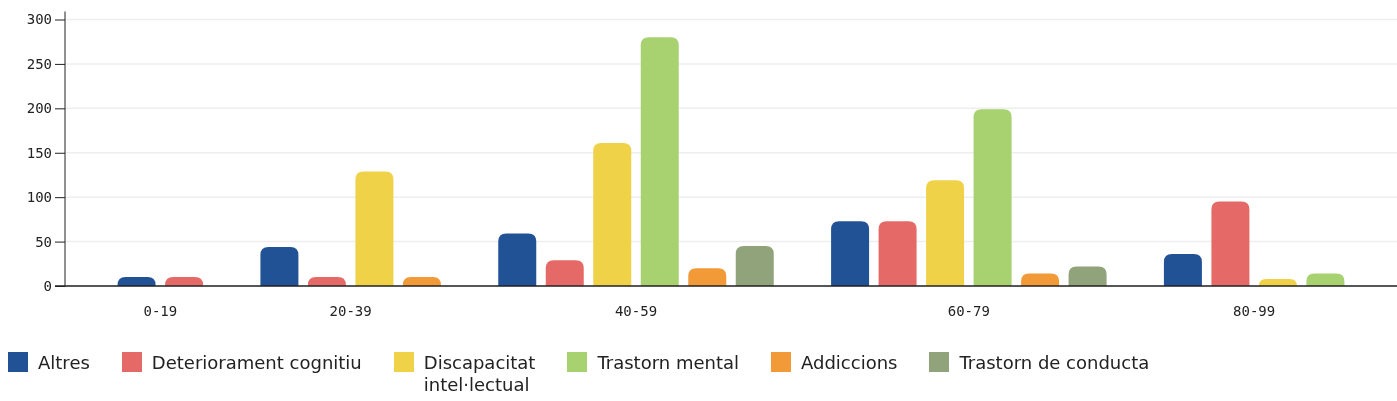 This screenshot has height=401, width=1397. Describe the element at coordinates (39, 19) in the screenshot. I see `y-tick-label: 300` at that location.